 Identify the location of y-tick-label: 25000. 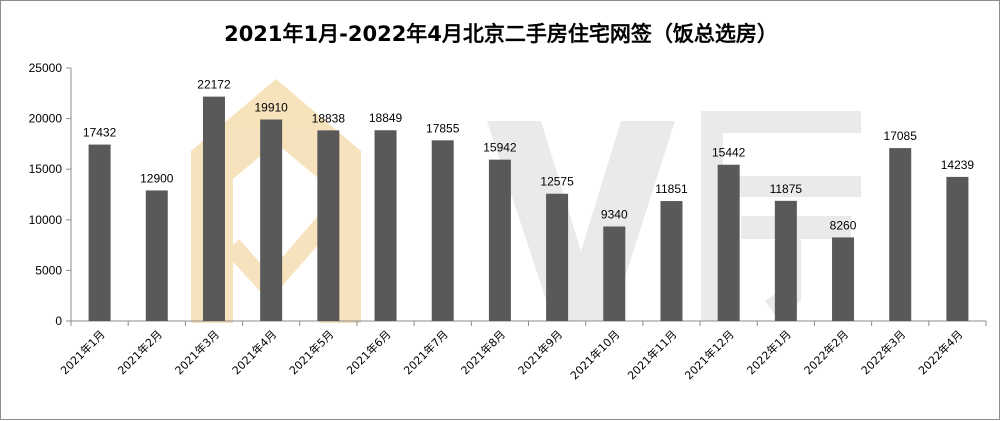
(46, 68).